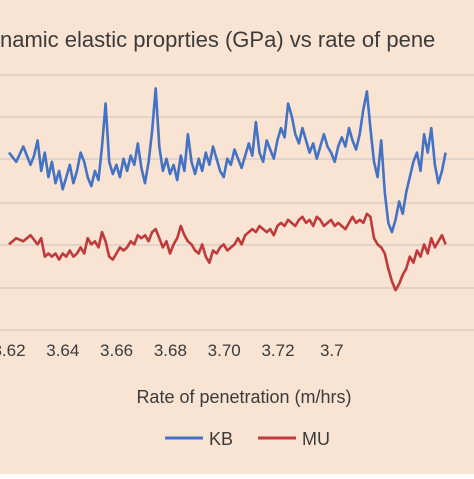  Describe the element at coordinates (116, 350) in the screenshot. I see `x-tick-label: 3.66` at that location.